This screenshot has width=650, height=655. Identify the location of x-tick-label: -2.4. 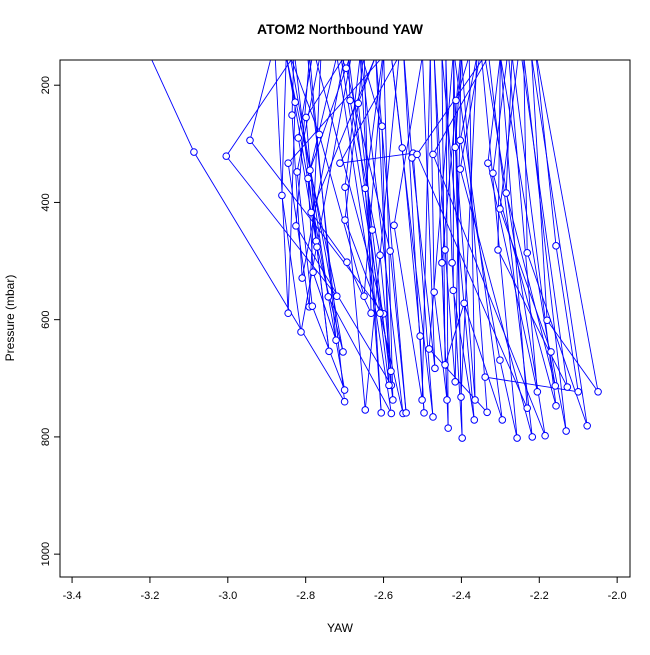
(461, 596).